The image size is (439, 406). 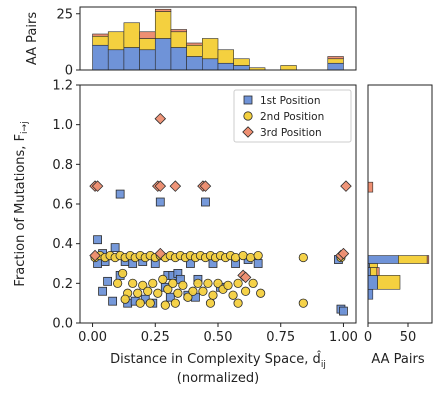 What do you see at coordinates (218, 378) in the screenshot?
I see `main-xlabel-line2: (normalized)` at bounding box center [218, 378].